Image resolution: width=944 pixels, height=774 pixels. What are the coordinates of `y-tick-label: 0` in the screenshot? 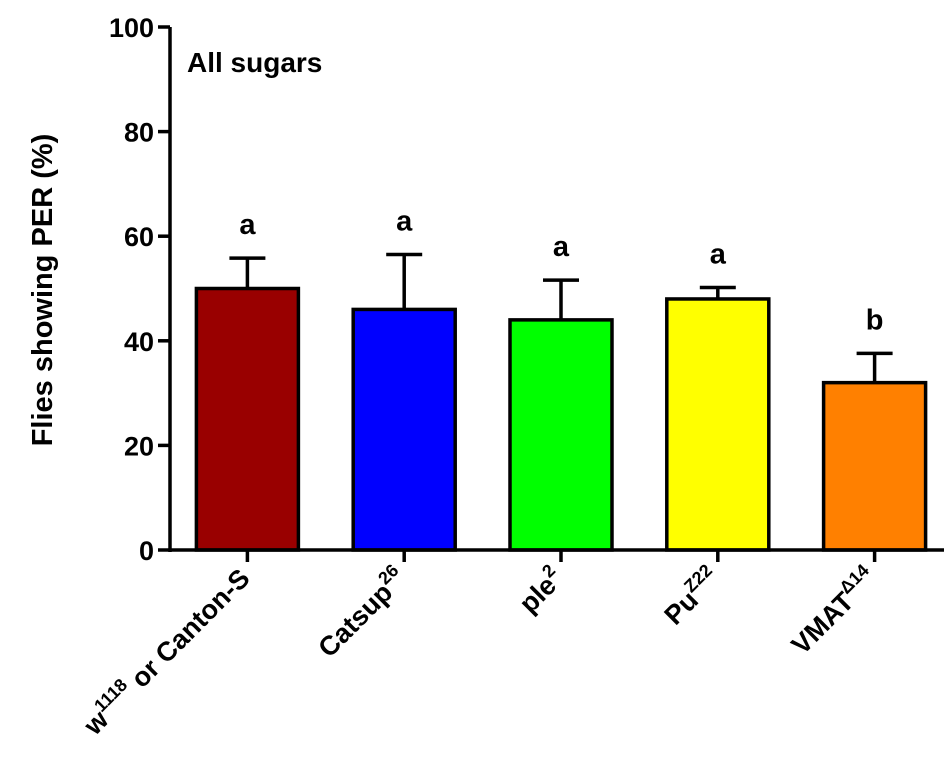 It's located at (146, 551).